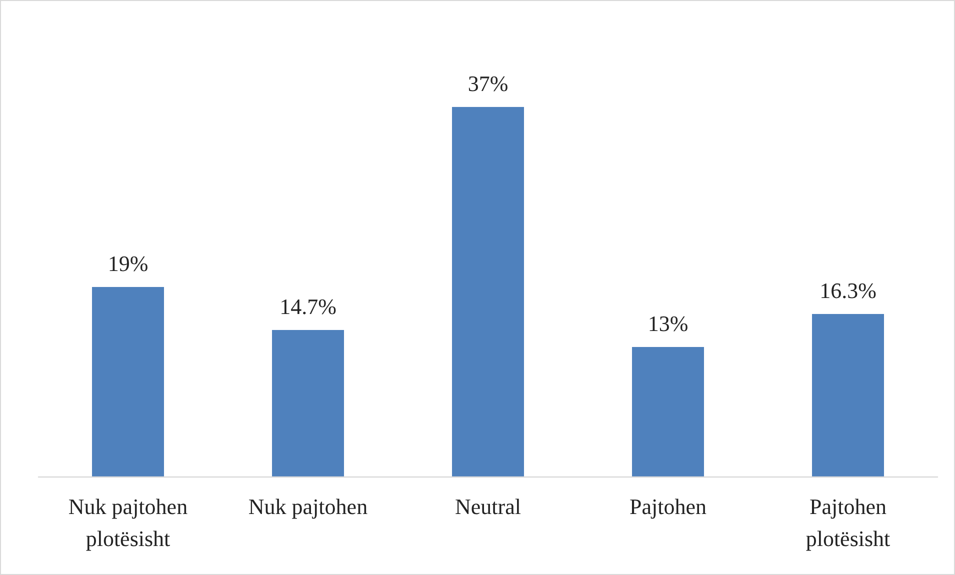  What do you see at coordinates (668, 323) in the screenshot?
I see `data-label: 13%` at bounding box center [668, 323].